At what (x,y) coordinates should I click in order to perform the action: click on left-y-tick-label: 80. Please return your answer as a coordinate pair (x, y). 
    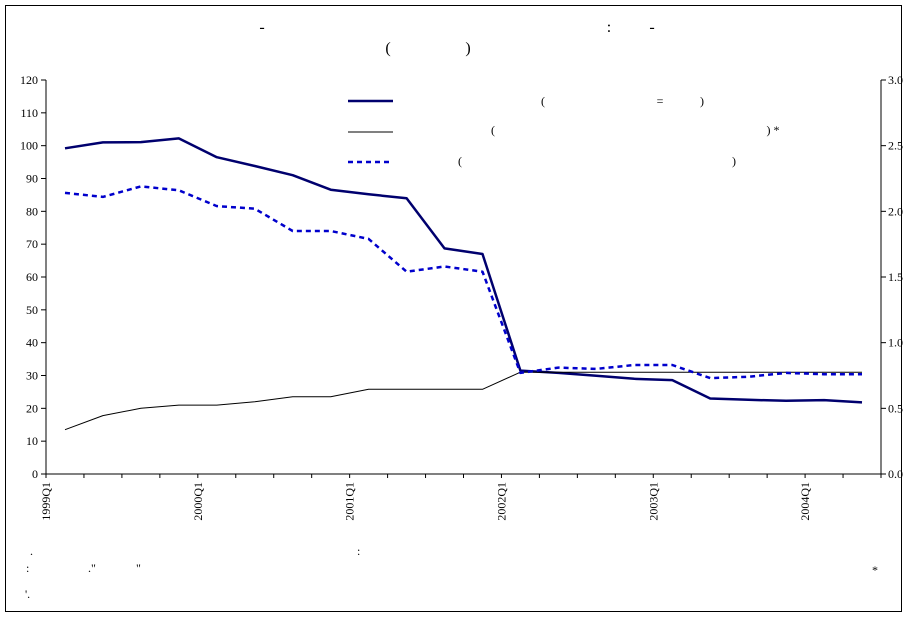
    Looking at the image, I should click on (32, 211).